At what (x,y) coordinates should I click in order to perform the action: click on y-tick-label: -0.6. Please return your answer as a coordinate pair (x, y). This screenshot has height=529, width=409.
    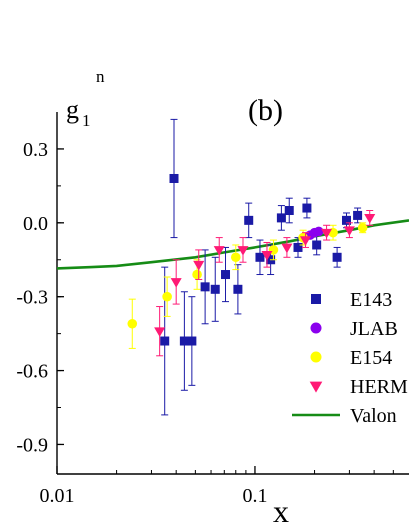
    Looking at the image, I should click on (32, 372).